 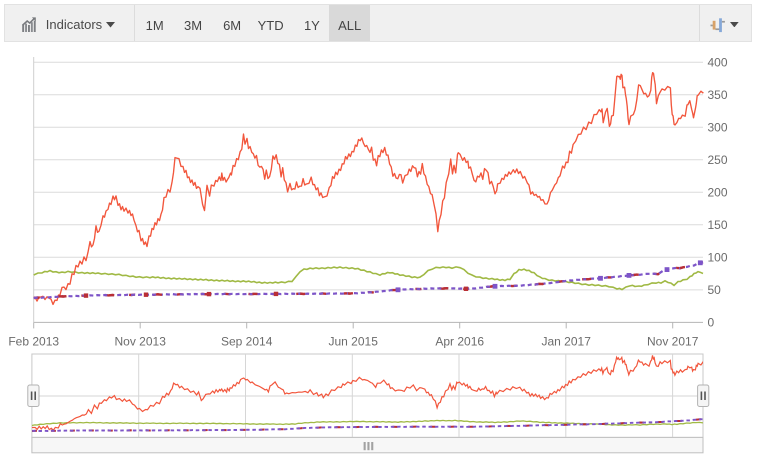 I want to click on svg-text: Jan 2017, so click(x=567, y=342).